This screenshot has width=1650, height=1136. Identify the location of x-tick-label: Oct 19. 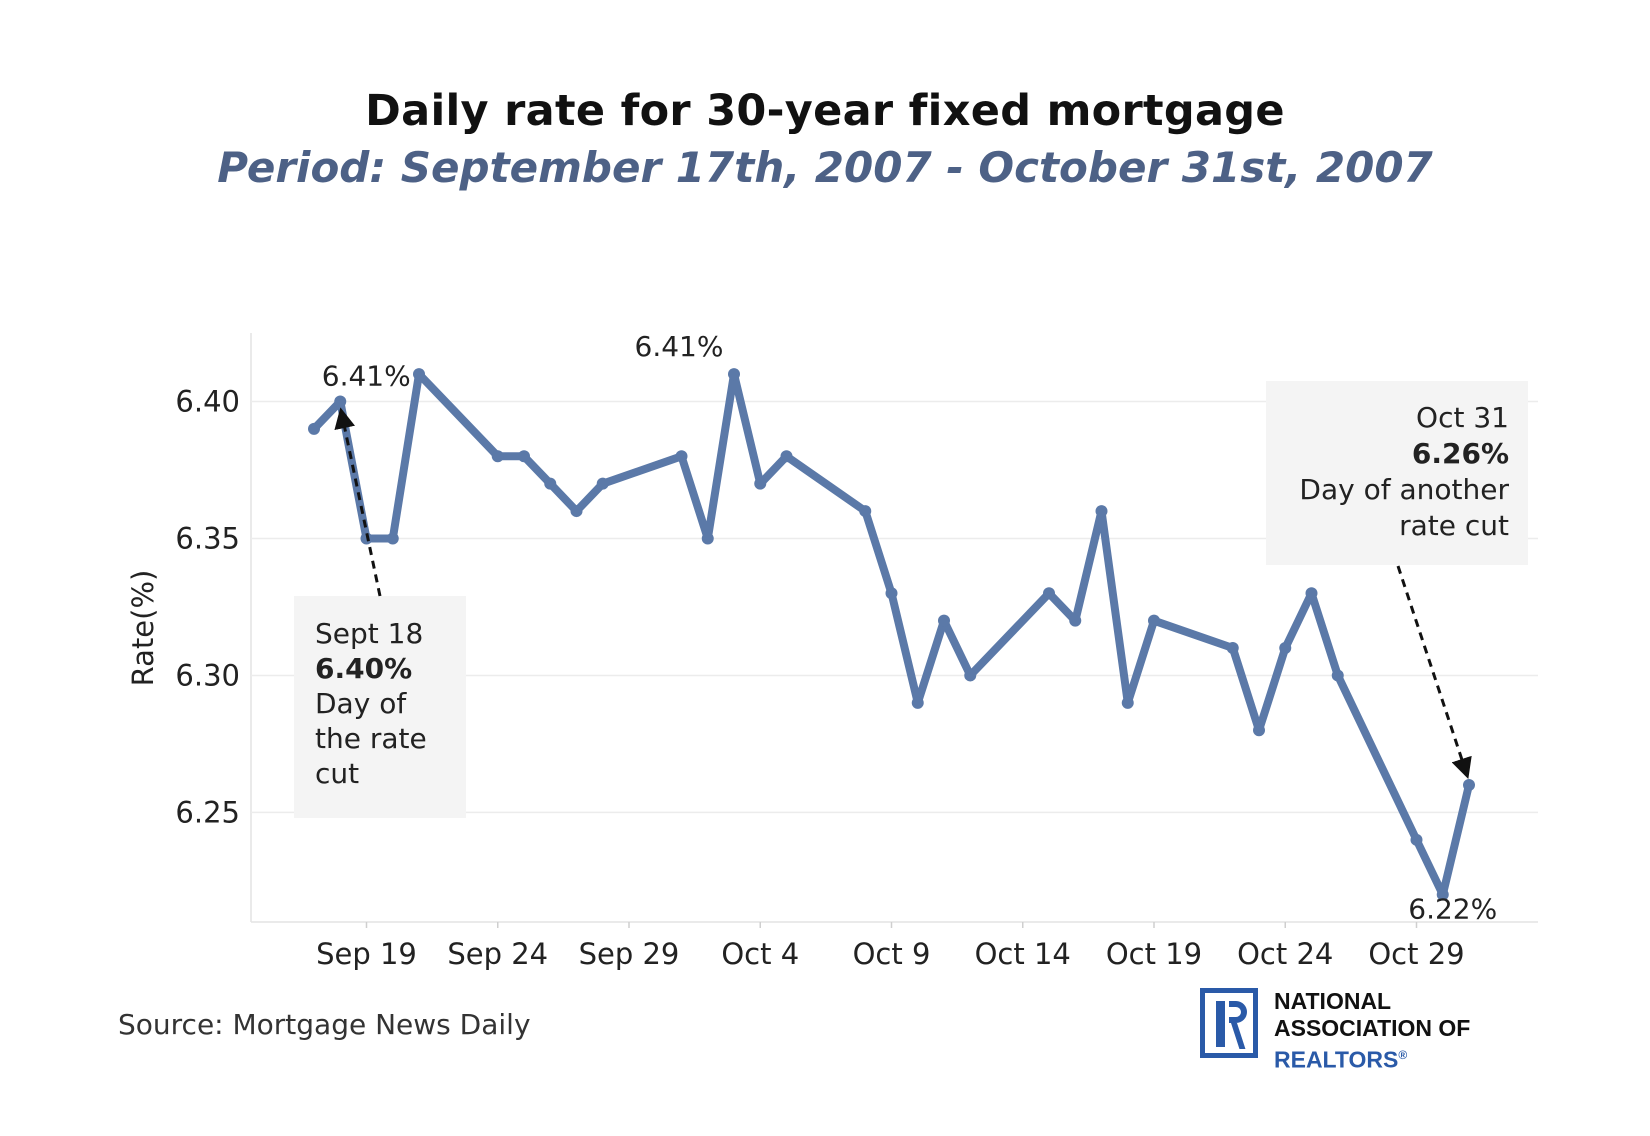
(1154, 954).